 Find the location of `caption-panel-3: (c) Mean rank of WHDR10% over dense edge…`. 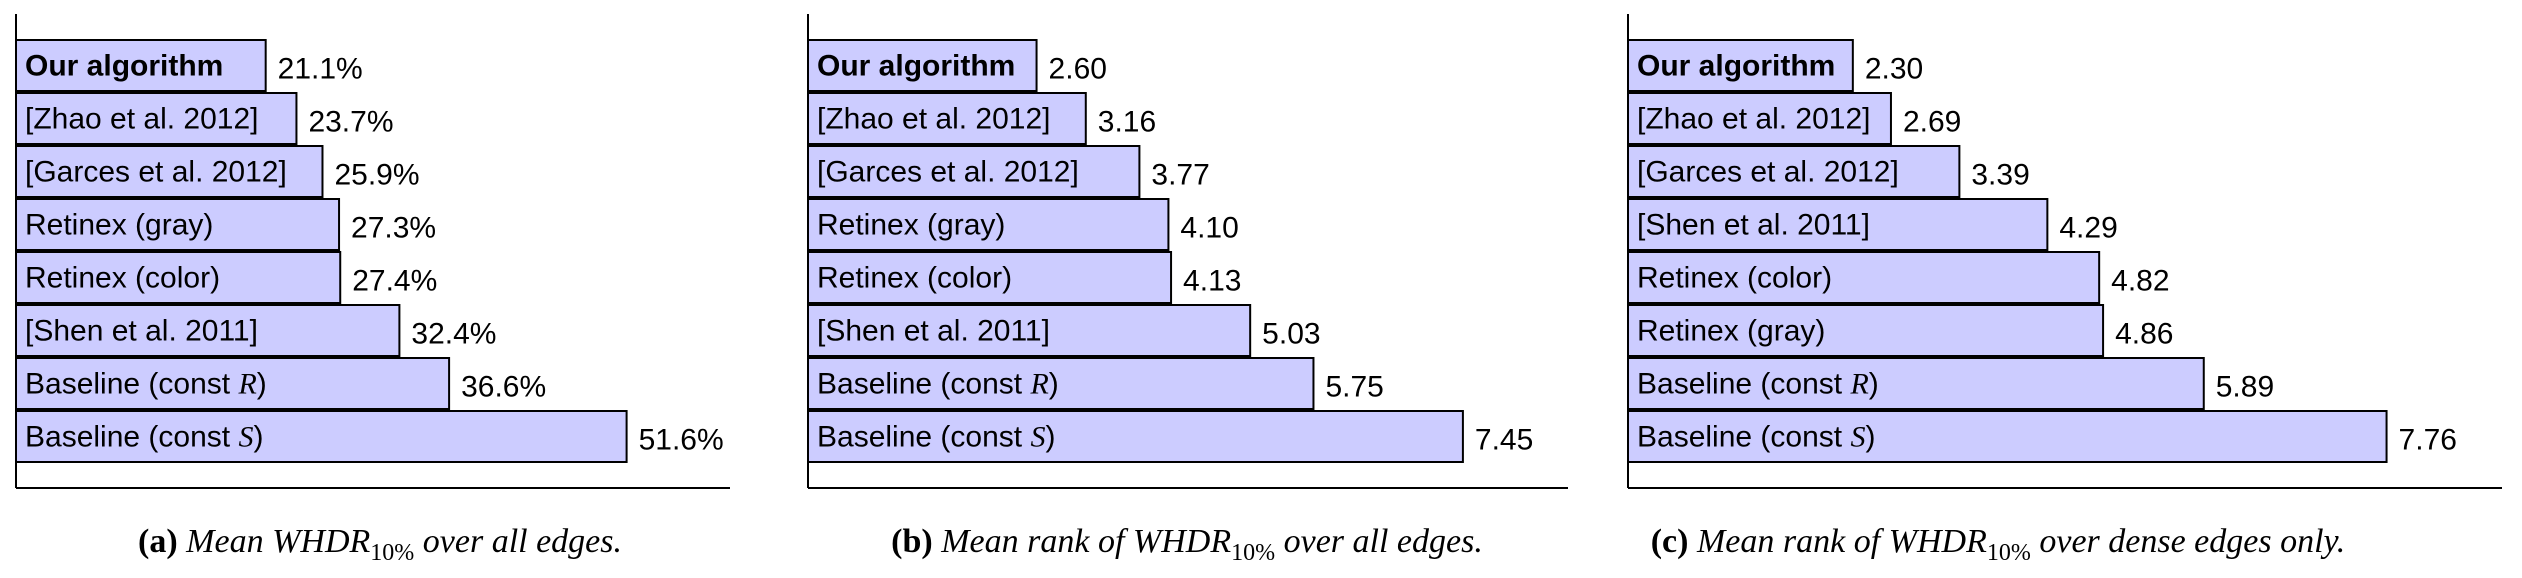

caption-panel-3: (c) Mean rank of WHDR10% over dense edge… is located at coordinates (1998, 544).